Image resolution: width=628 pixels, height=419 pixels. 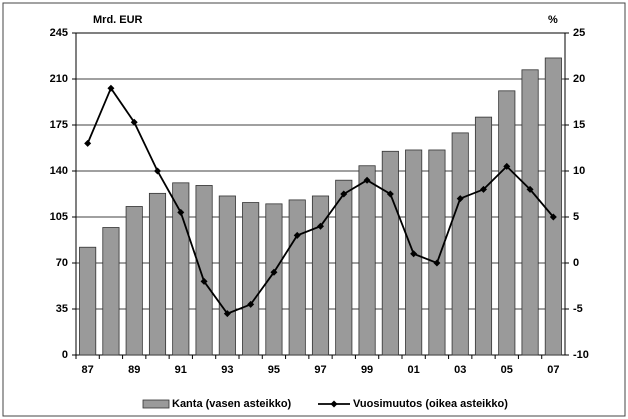 I want to click on y-tick-label: 210, so click(x=59, y=79).